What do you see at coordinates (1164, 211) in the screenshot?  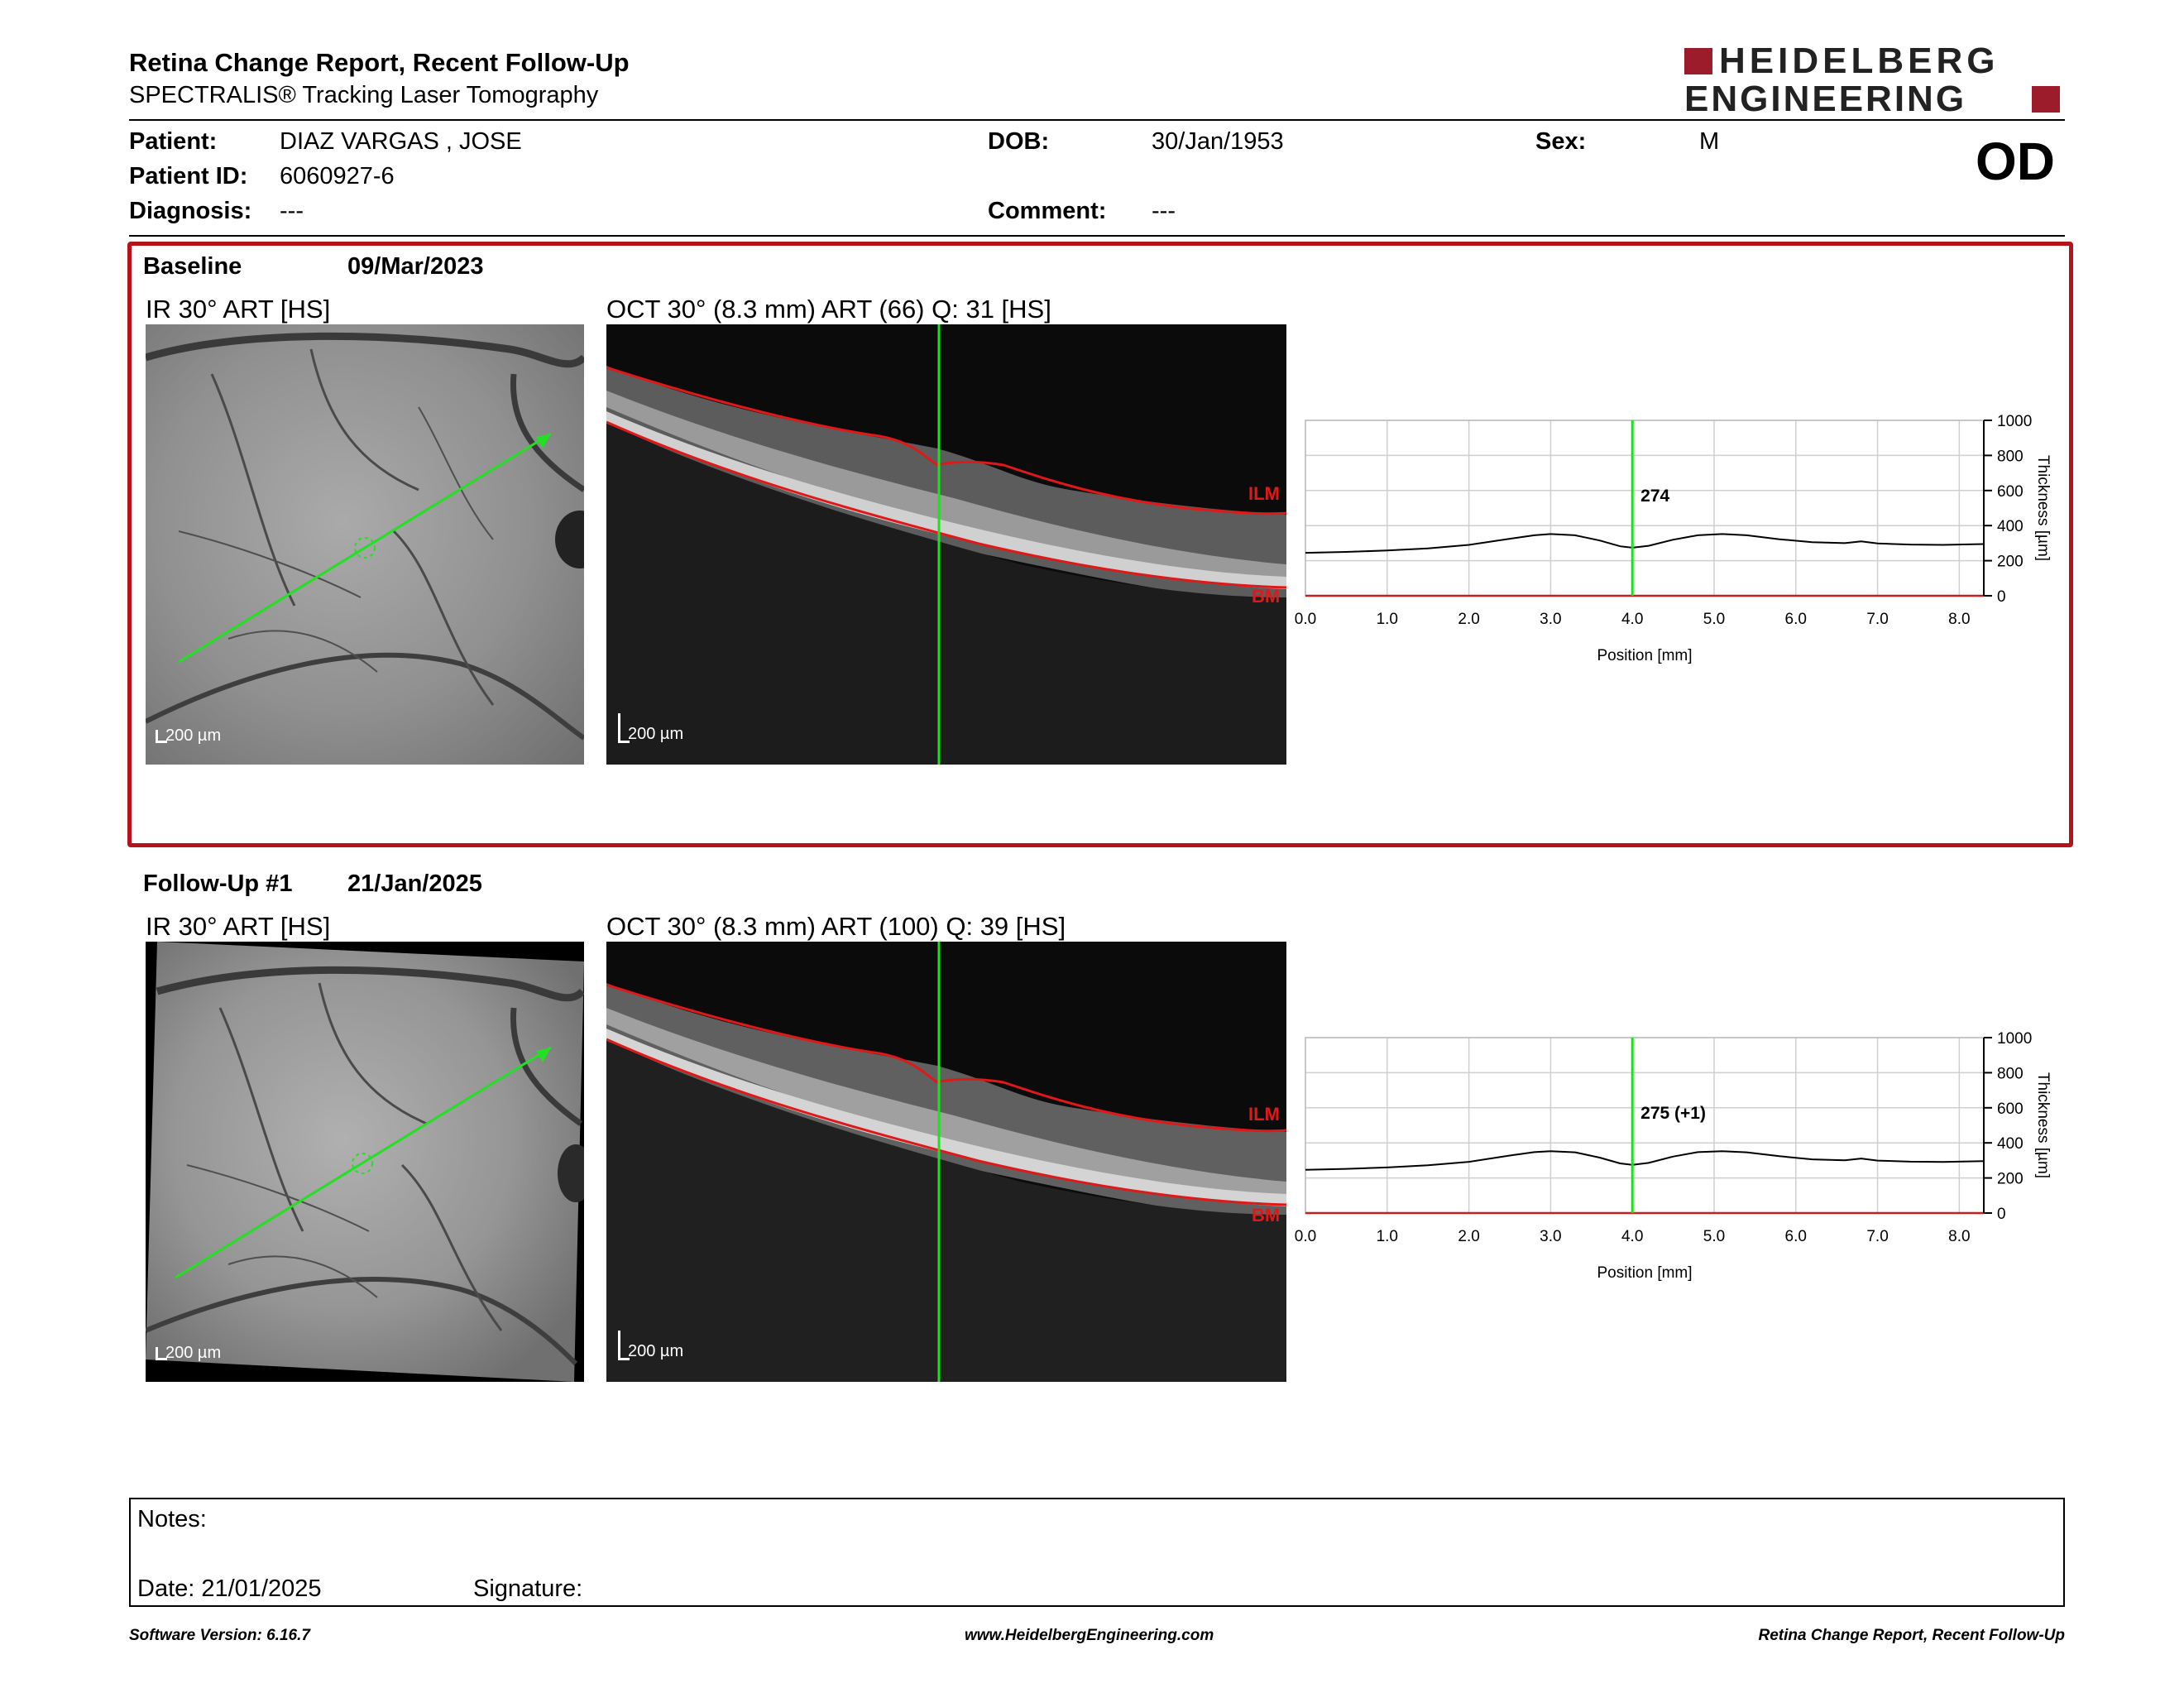 I see `comment-value: ---` at bounding box center [1164, 211].